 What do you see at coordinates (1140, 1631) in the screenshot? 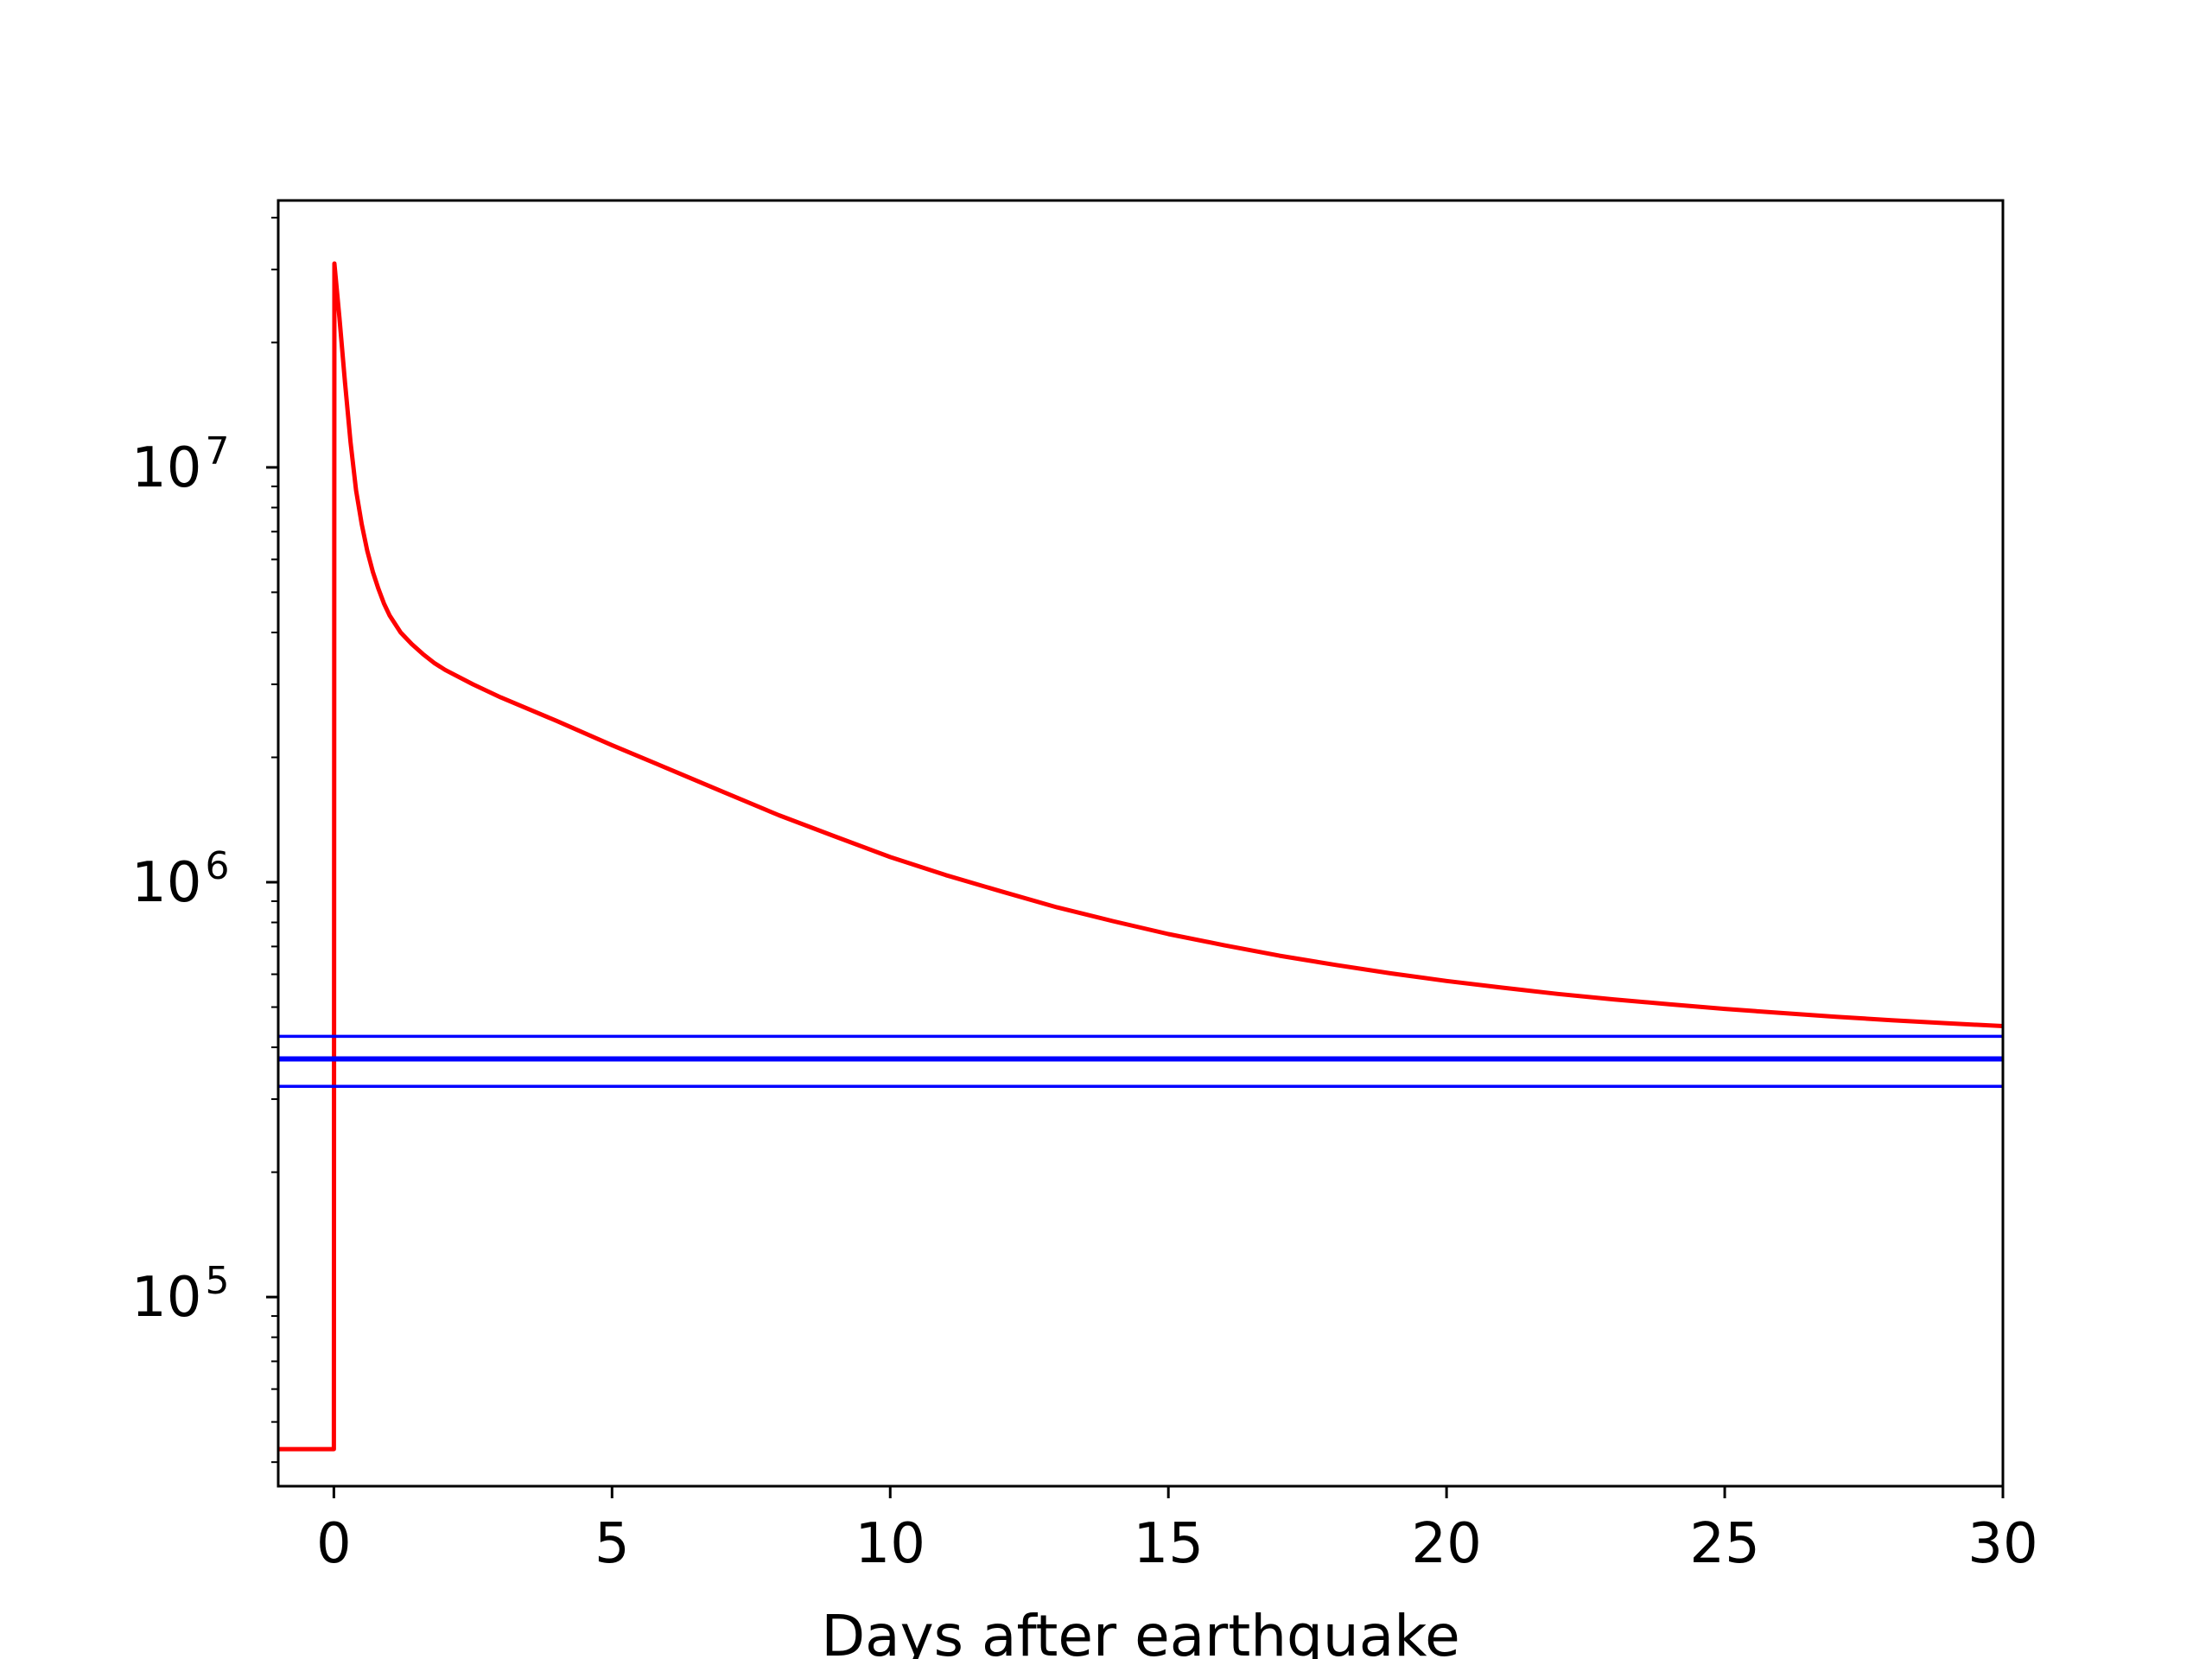
I see `x-axis-label: Days after earthquake` at bounding box center [1140, 1631].